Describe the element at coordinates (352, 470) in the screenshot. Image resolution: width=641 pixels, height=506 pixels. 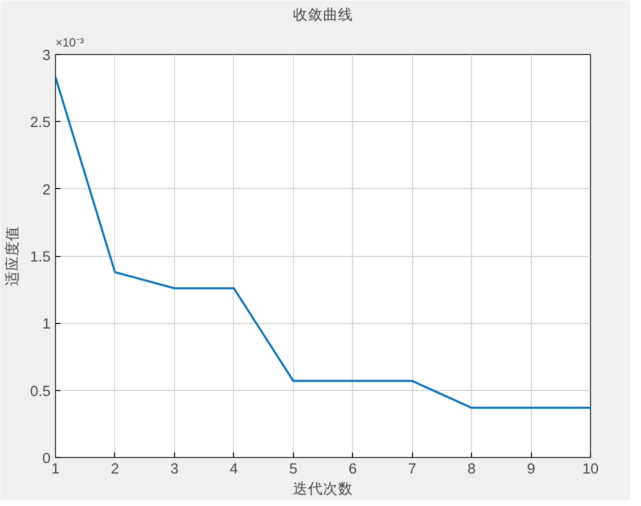
I see `x-tick-label: 6` at that location.